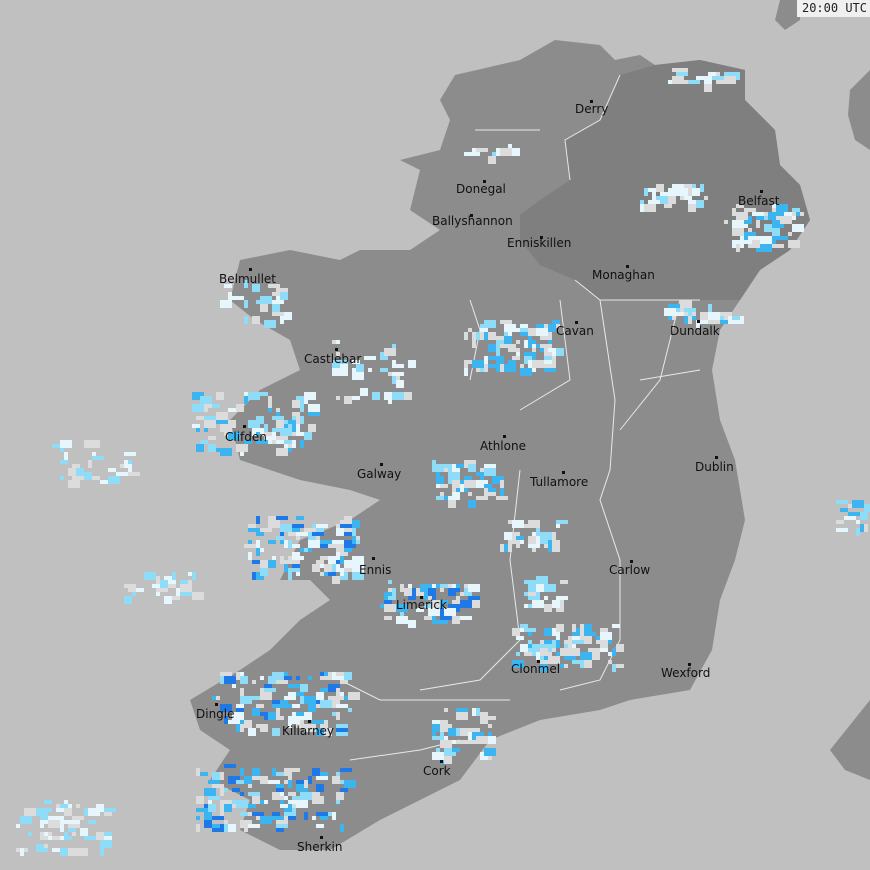 This screenshot has height=870, width=870. I want to click on city-label: Derry, so click(592, 109).